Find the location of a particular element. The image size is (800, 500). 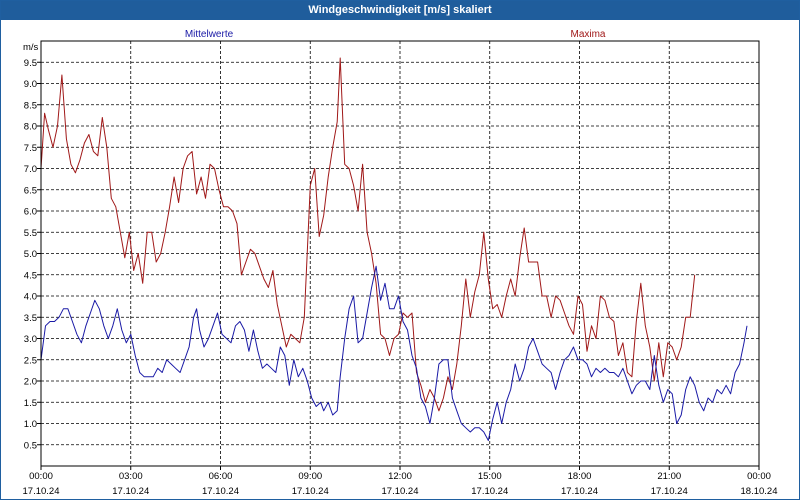

y-tick-label: 2.5 is located at coordinates (30, 360).